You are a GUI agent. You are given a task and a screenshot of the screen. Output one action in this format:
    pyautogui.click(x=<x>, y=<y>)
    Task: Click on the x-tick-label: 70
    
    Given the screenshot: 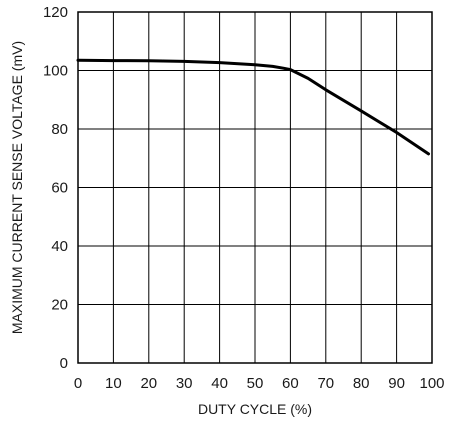 What is the action you would take?
    pyautogui.click(x=325, y=383)
    